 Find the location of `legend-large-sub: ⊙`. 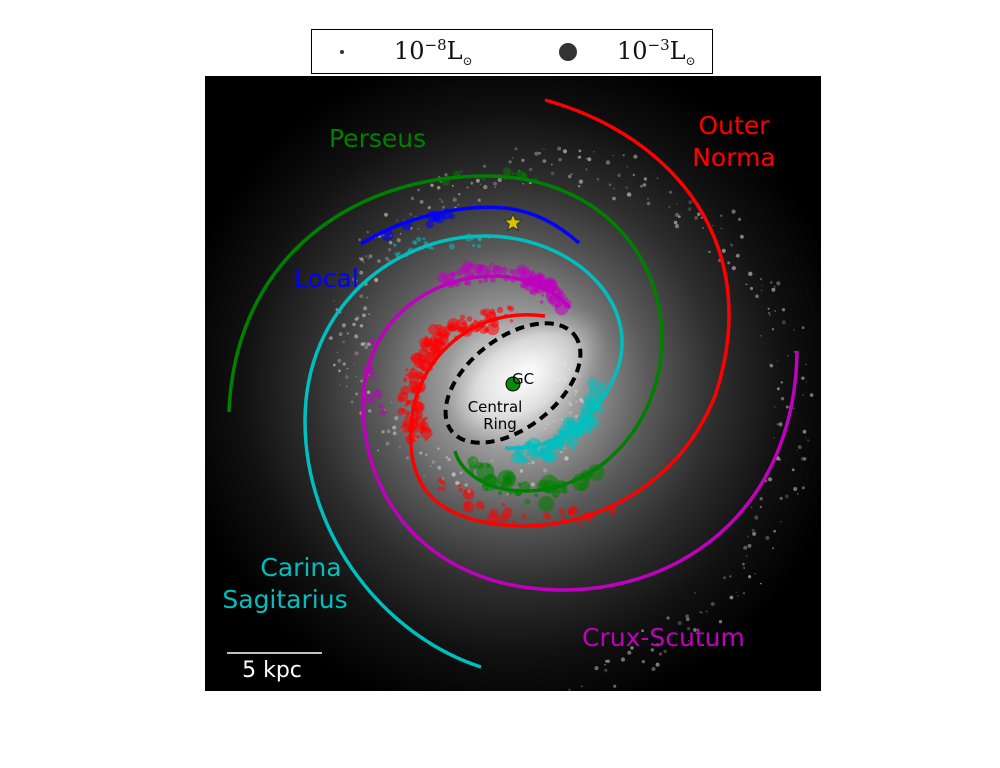

legend-large-sub: ⊙ is located at coordinates (690, 60).